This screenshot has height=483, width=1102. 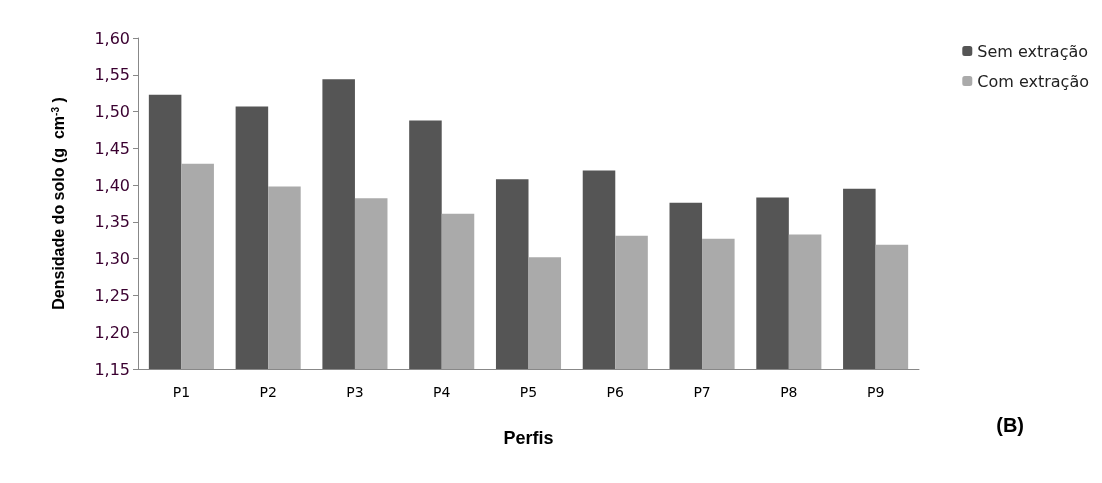 I want to click on x-tick-label: P4, so click(x=442, y=392).